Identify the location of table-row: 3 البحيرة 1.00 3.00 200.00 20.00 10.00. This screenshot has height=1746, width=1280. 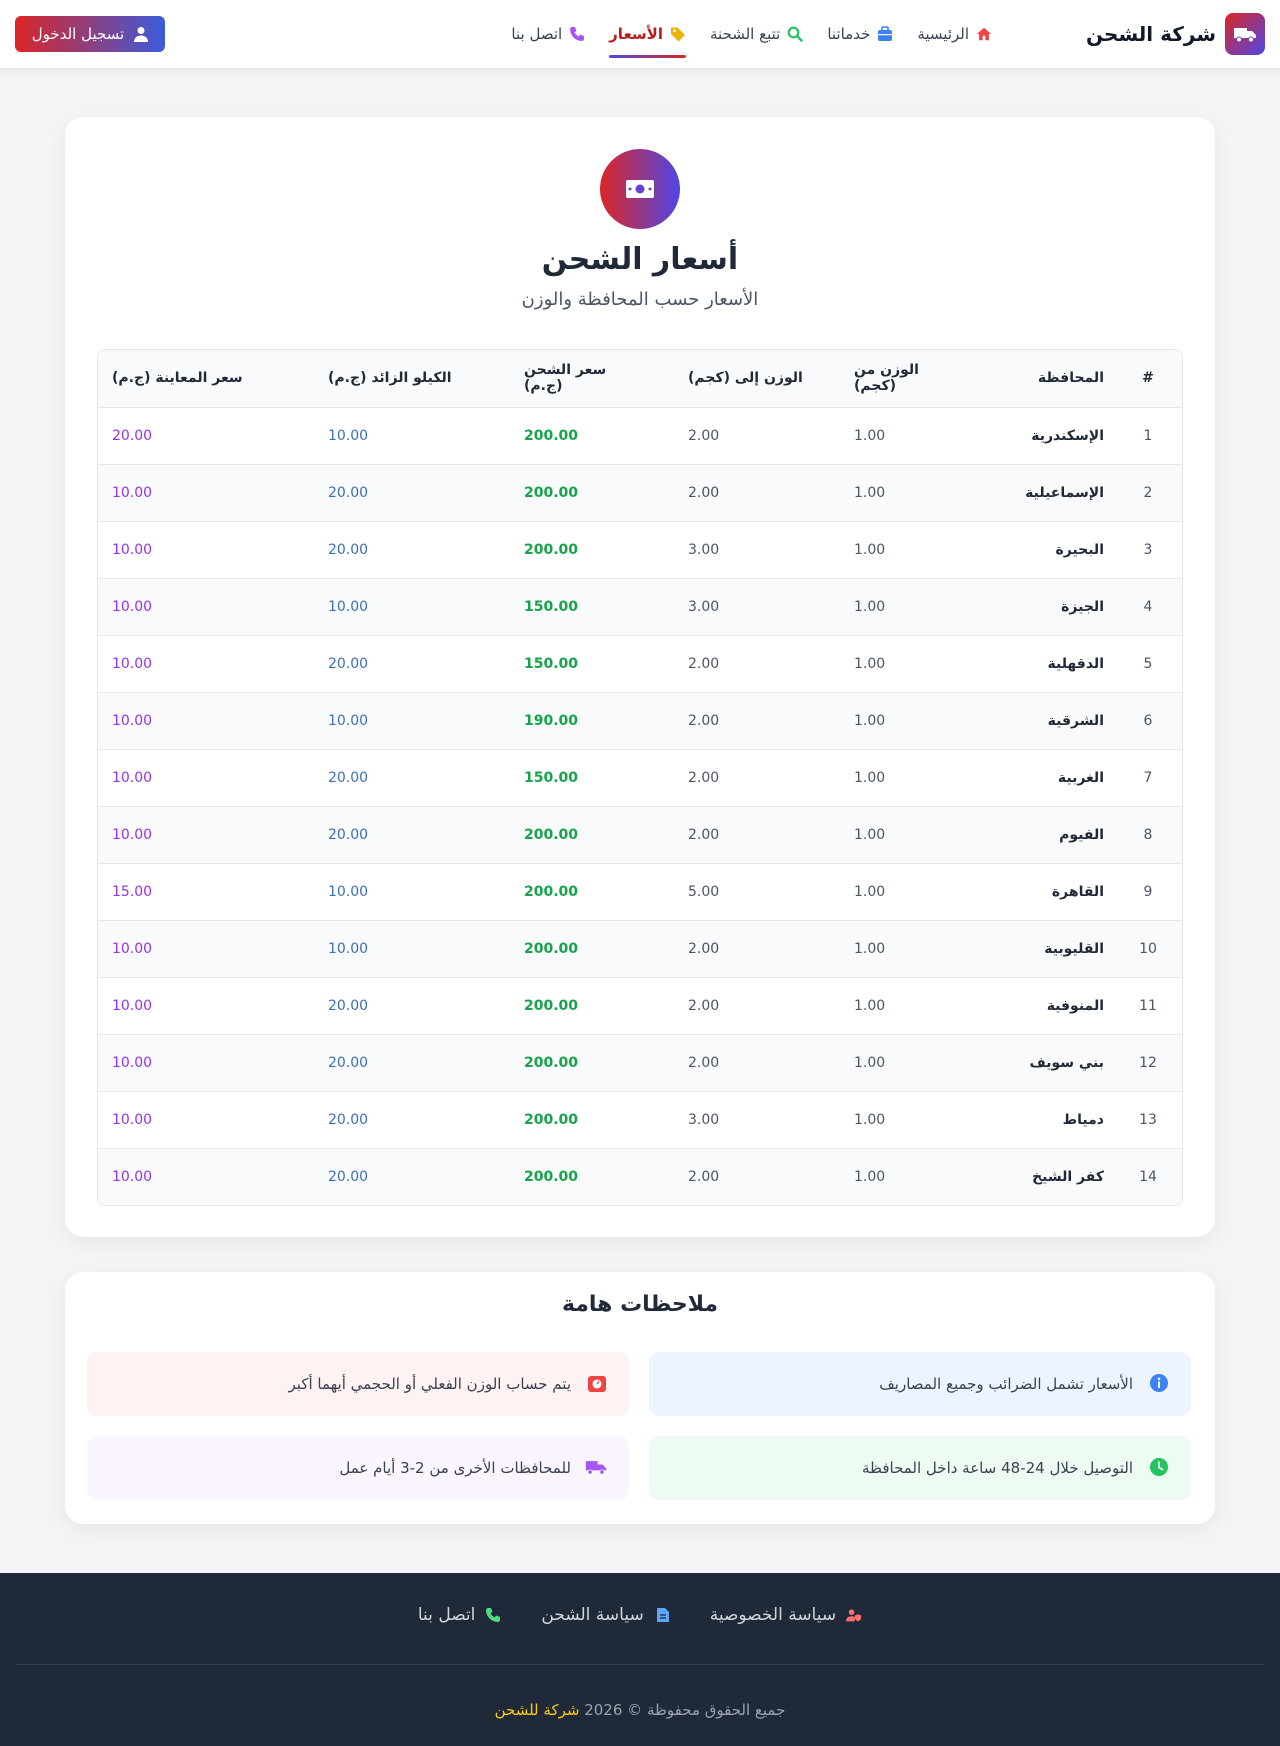
(640, 550).